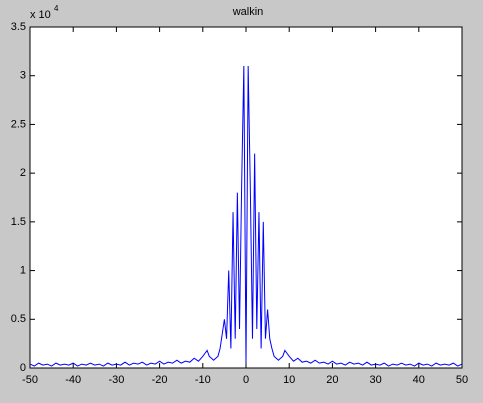  What do you see at coordinates (332, 380) in the screenshot?
I see `x-tick-label: 20` at bounding box center [332, 380].